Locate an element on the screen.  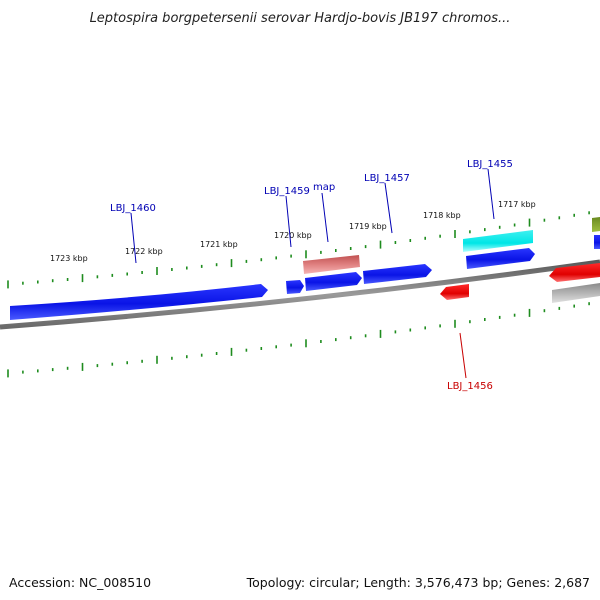
label-LBJ_1456: LBJ_1456 is located at coordinates (470, 386).